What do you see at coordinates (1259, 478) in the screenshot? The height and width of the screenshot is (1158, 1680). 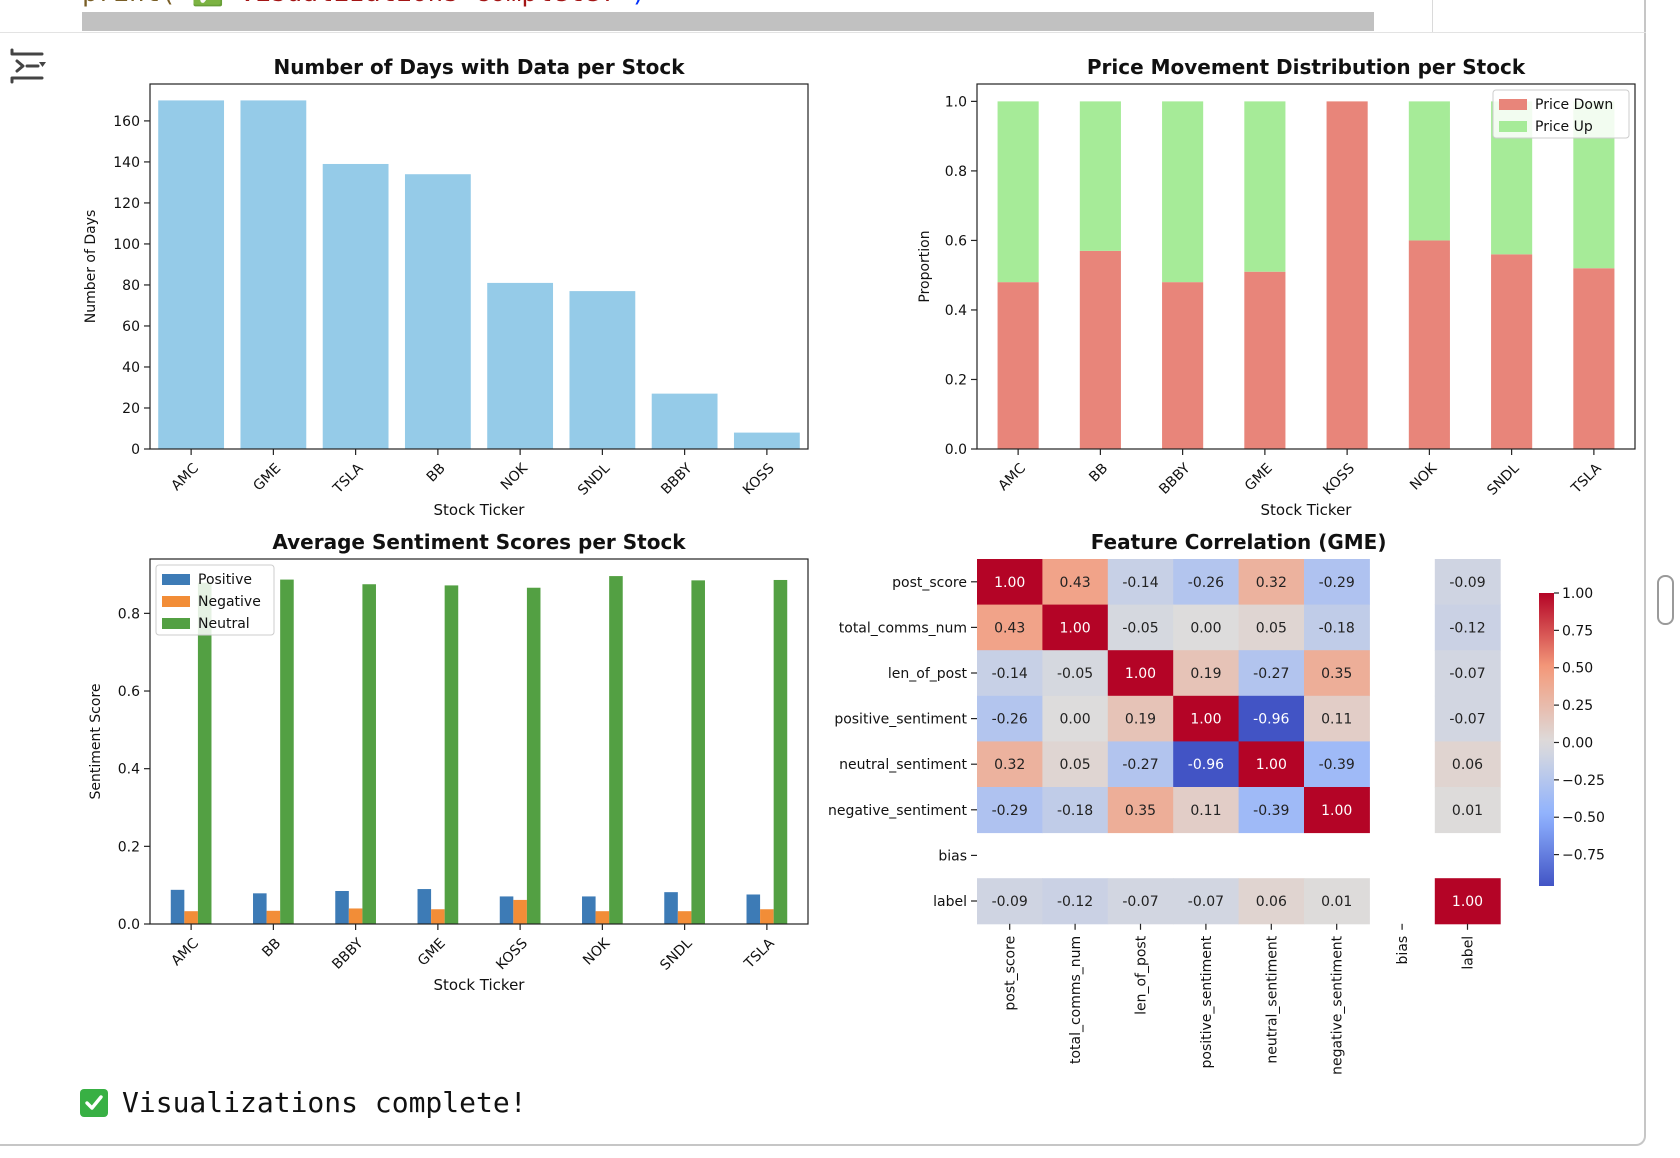 I see `price-xtick-label: GME` at bounding box center [1259, 478].